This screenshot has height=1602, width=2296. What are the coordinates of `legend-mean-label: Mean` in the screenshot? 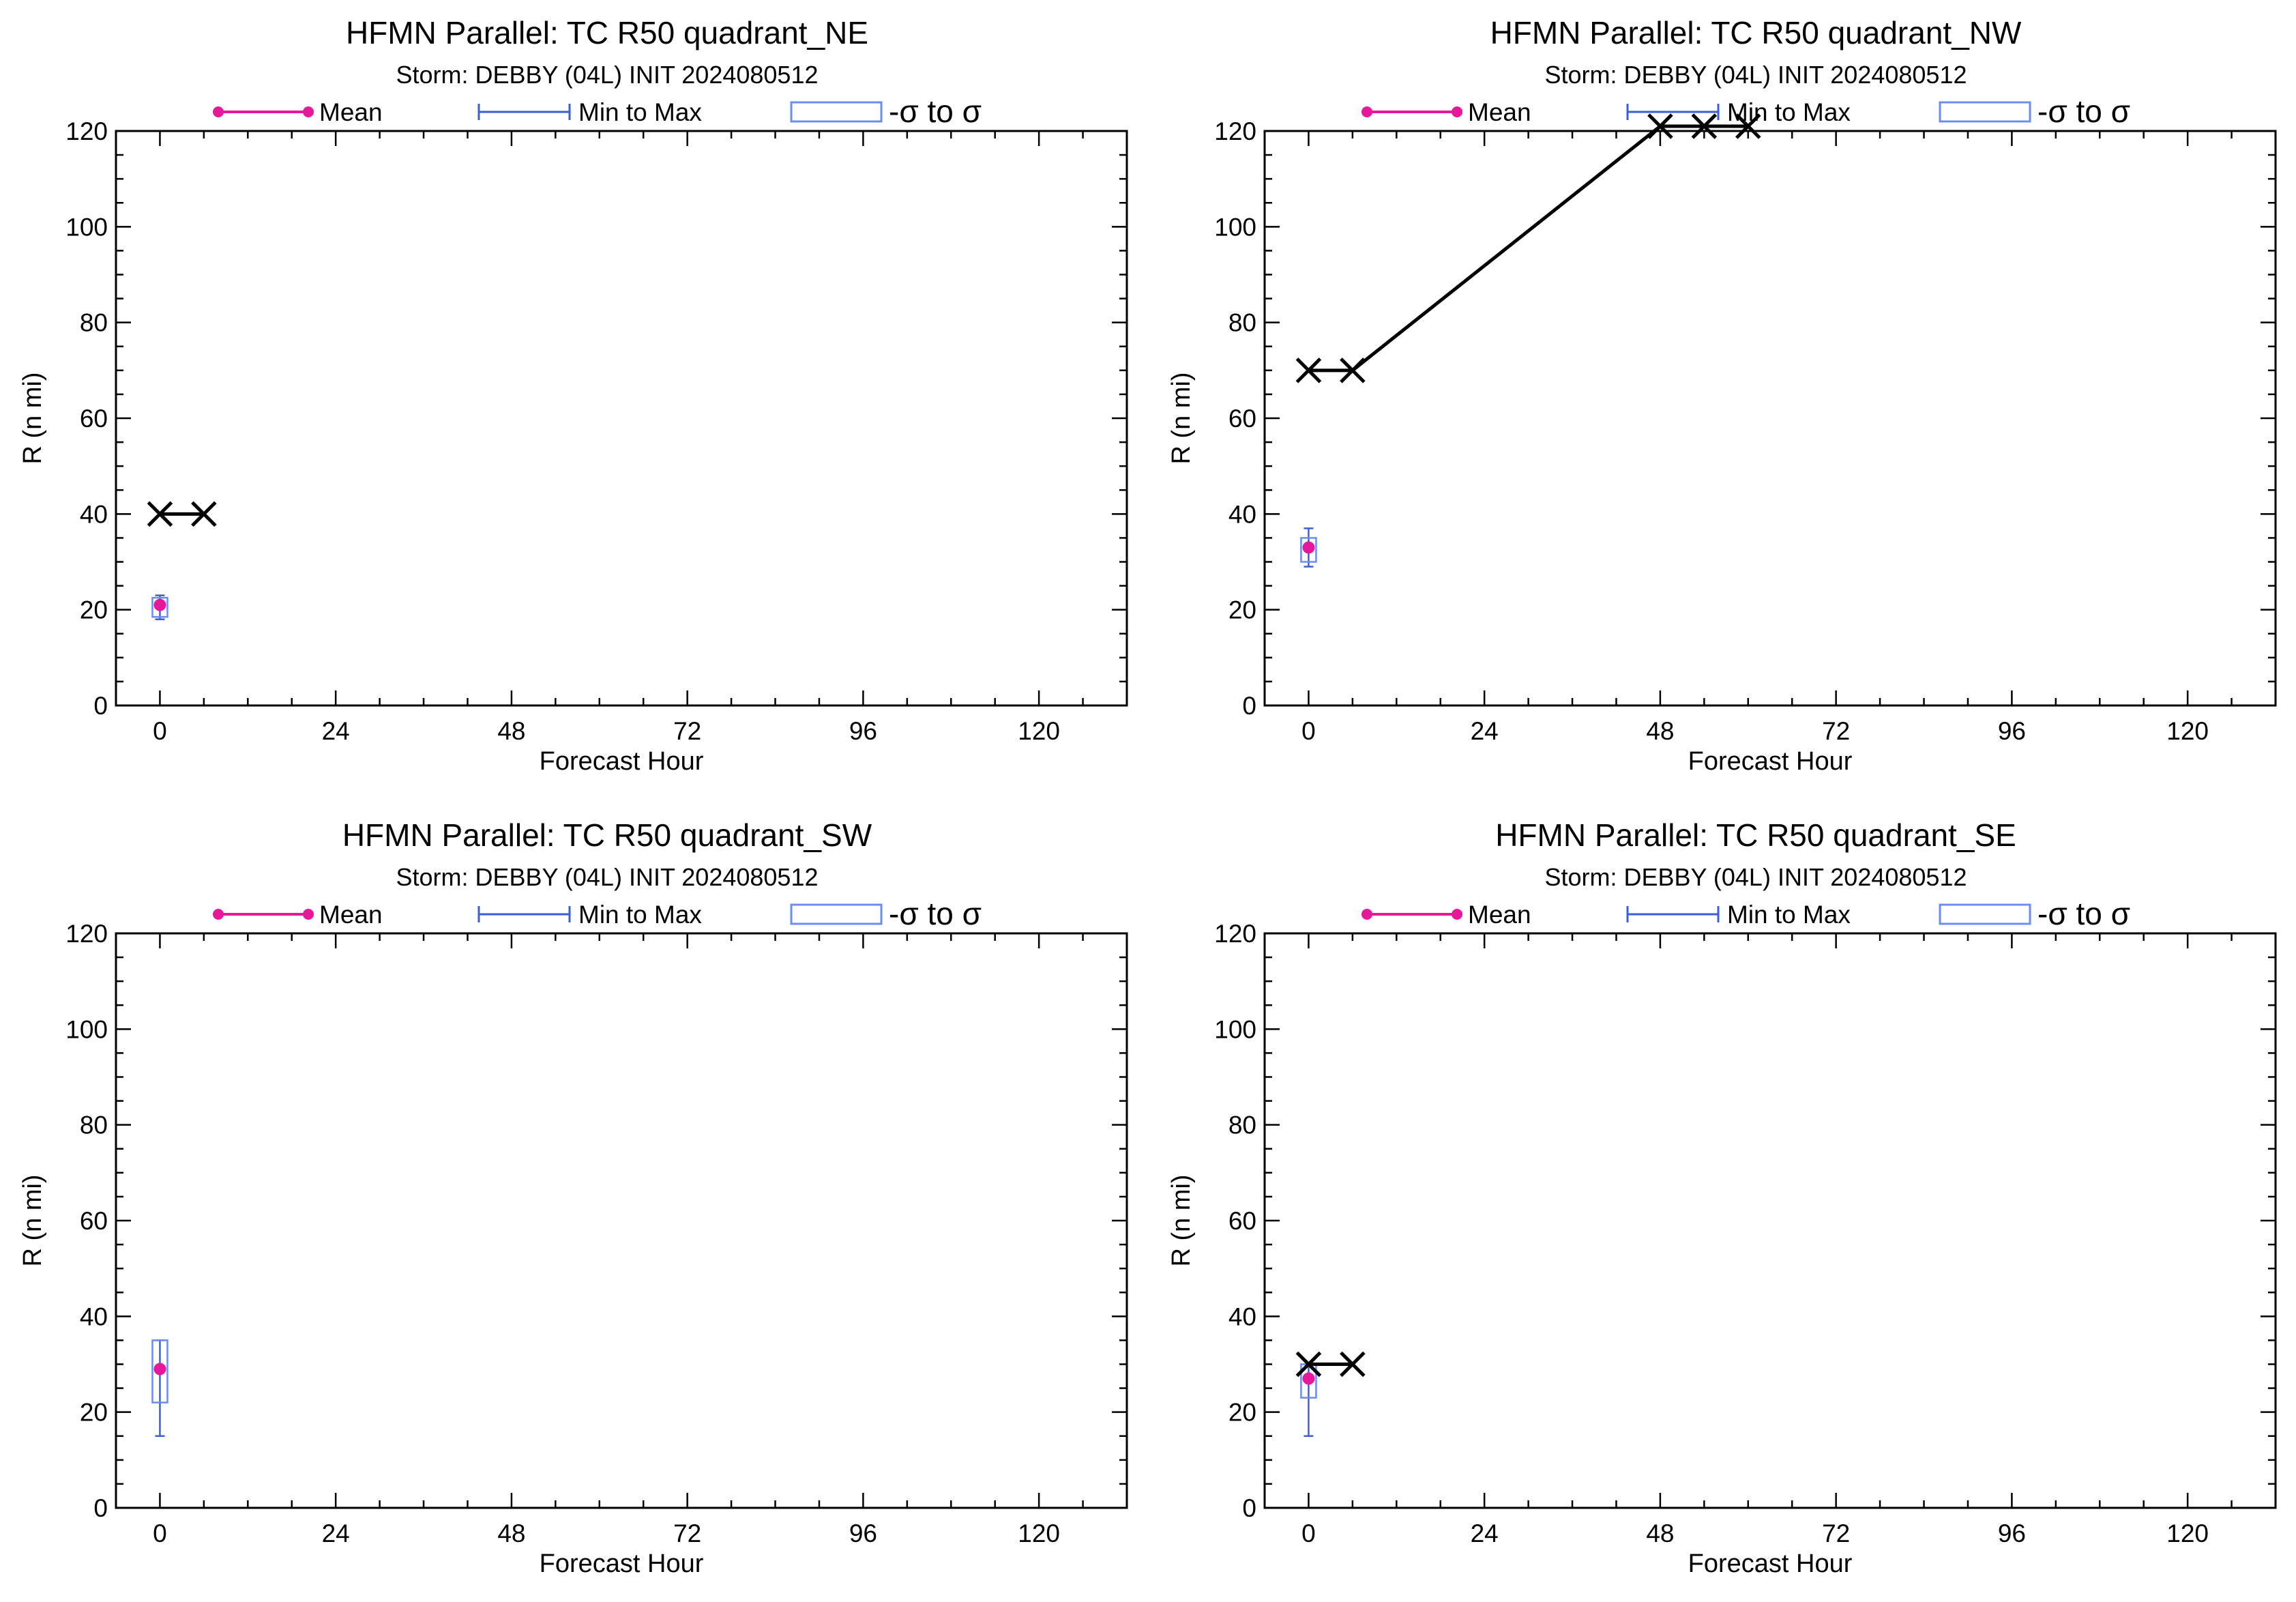 It's located at (1499, 915).